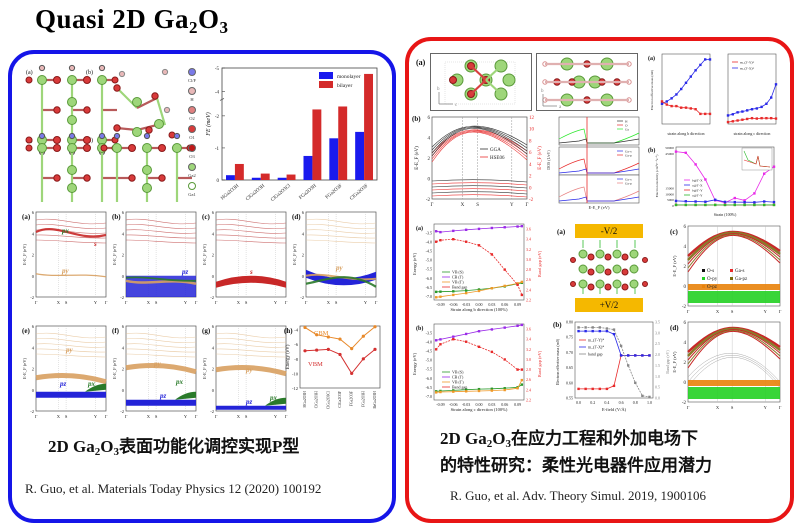 The width and height of the screenshot is (800, 529). Describe the element at coordinates (569, 398) in the screenshot. I see `y-tick-label: 0.55` at that location.